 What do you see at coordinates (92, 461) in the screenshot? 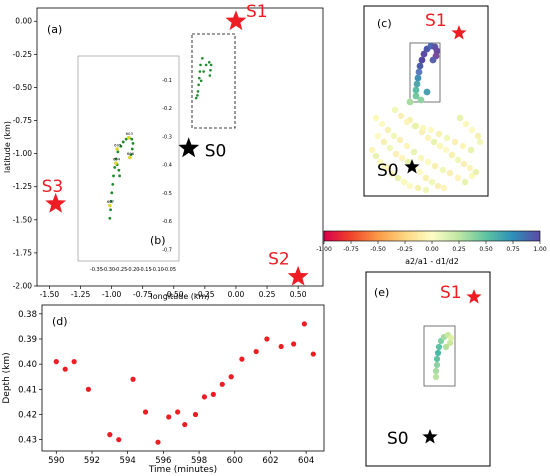
I see `panel-d-x-tick-label: 592` at bounding box center [92, 461].